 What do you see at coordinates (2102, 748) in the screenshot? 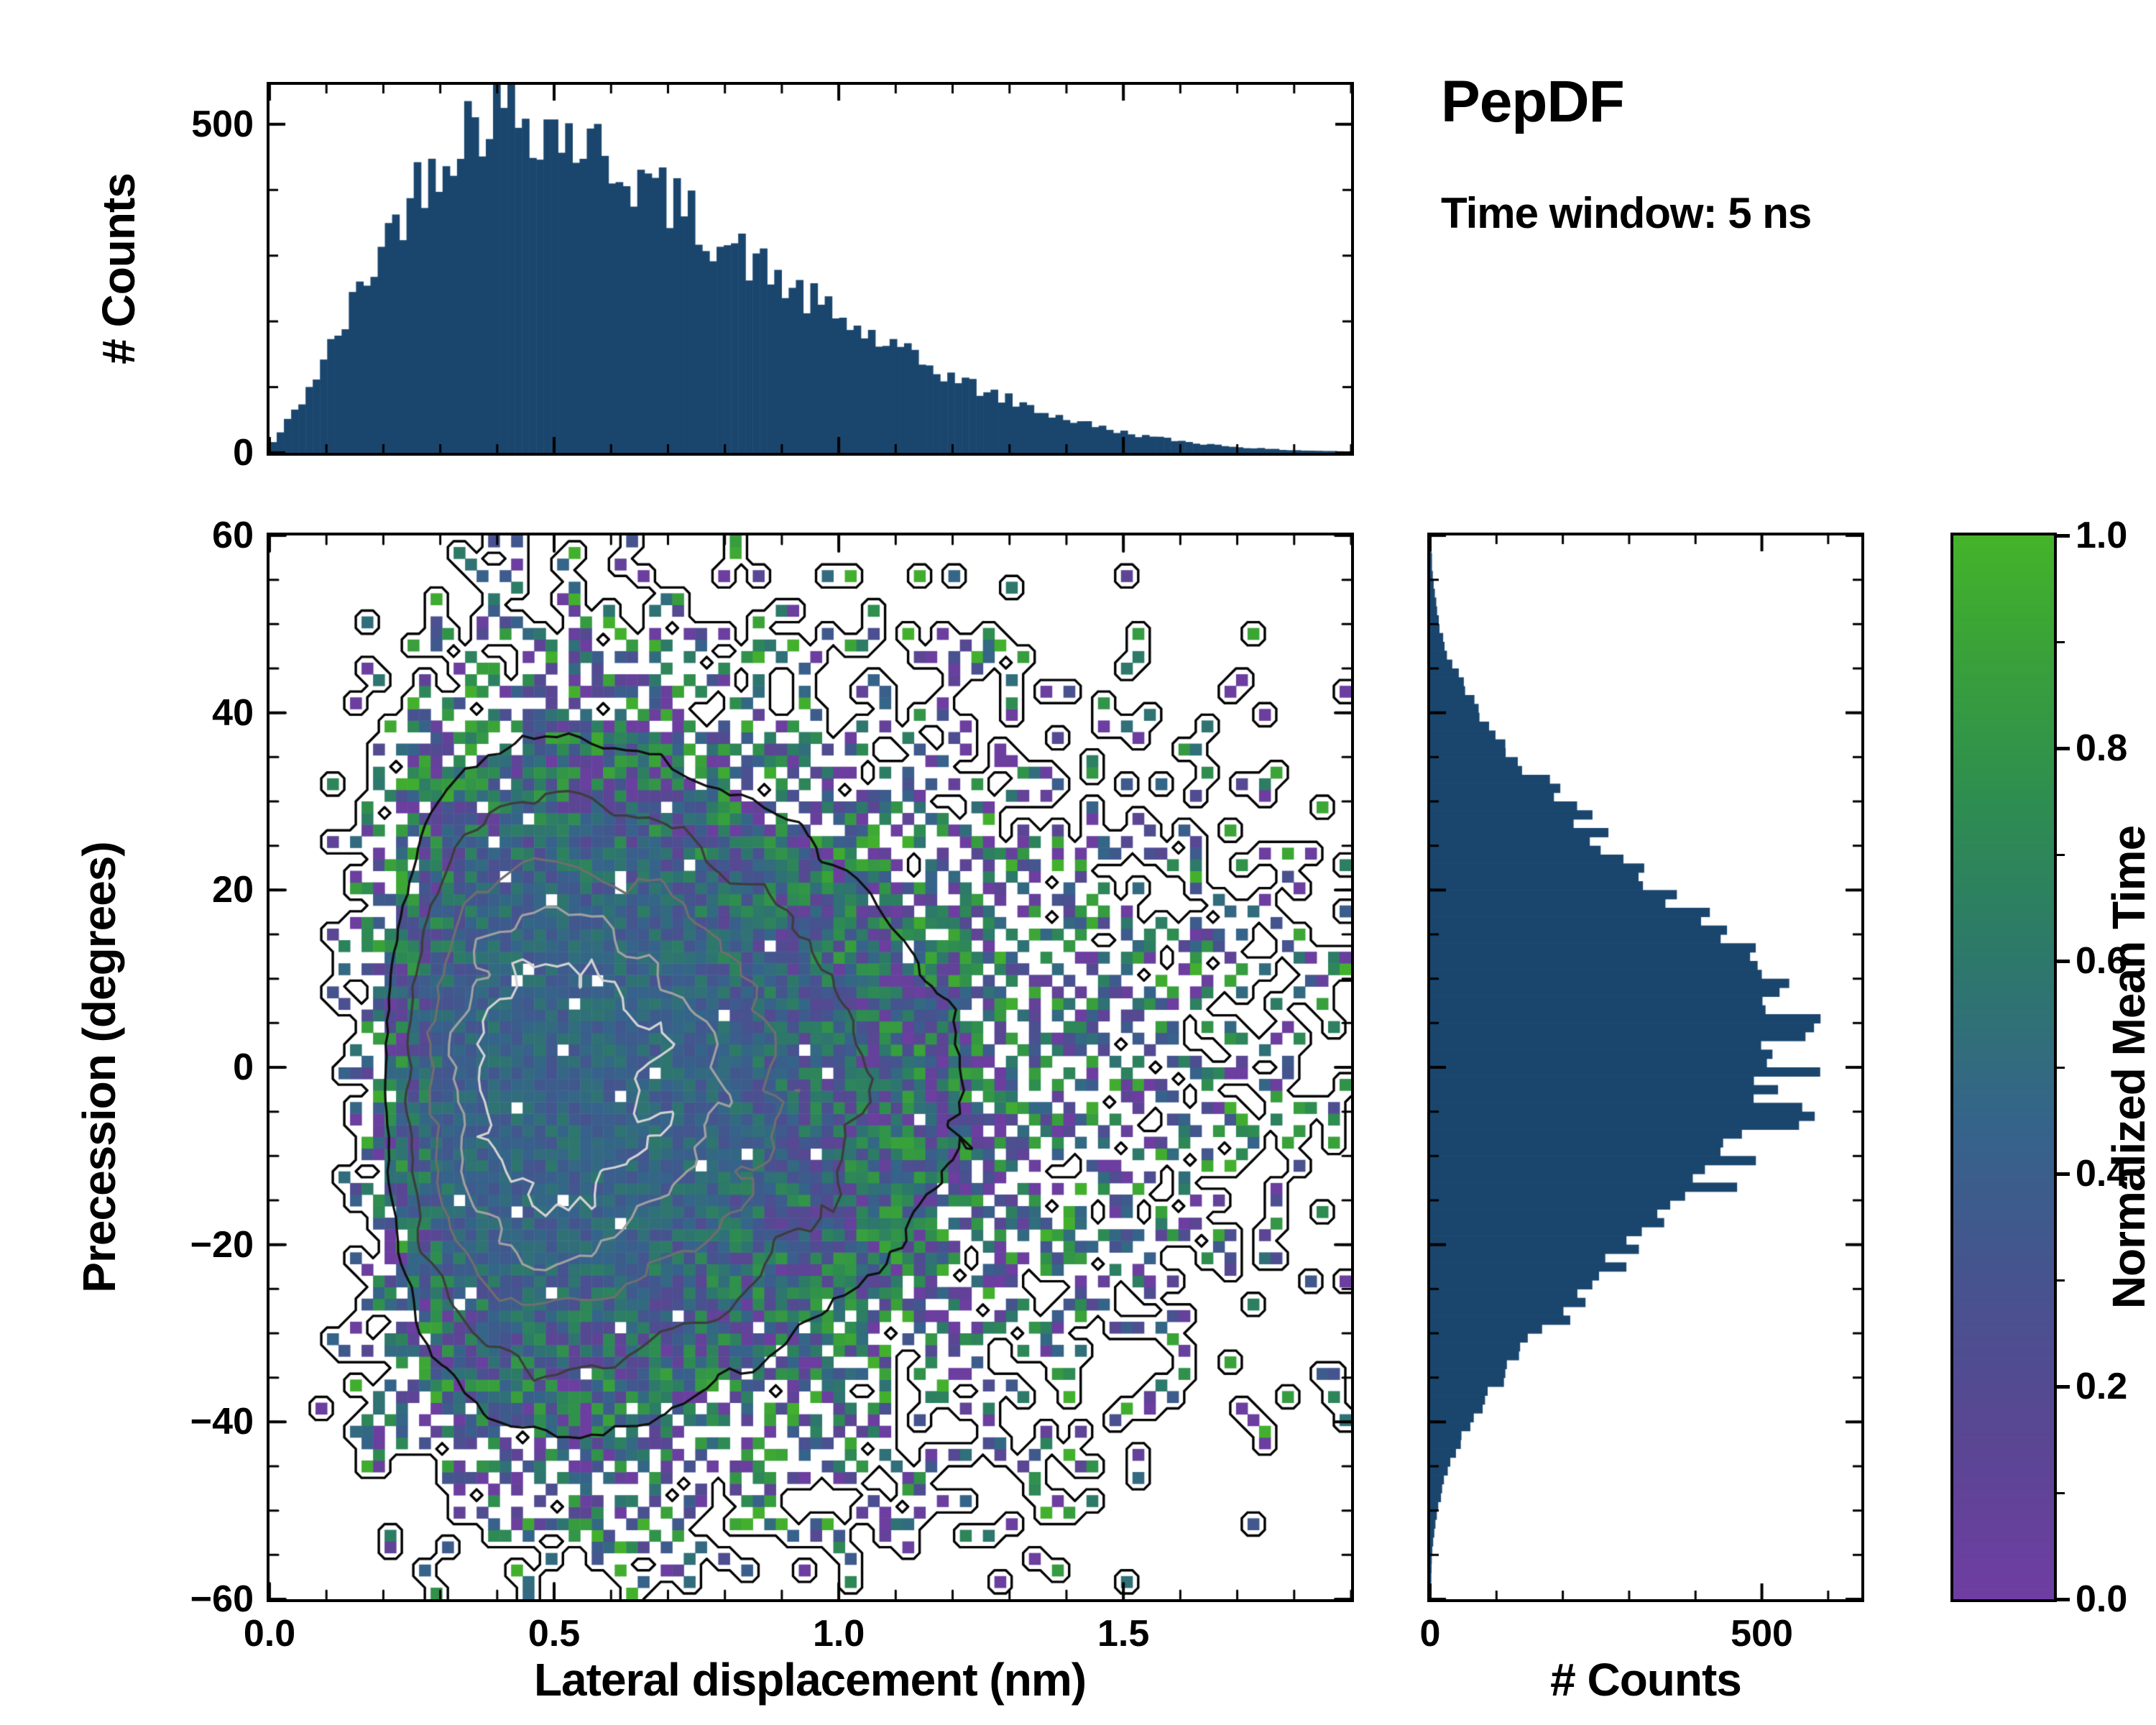
I see `colorbar-tick-label: 0.8` at bounding box center [2102, 748].